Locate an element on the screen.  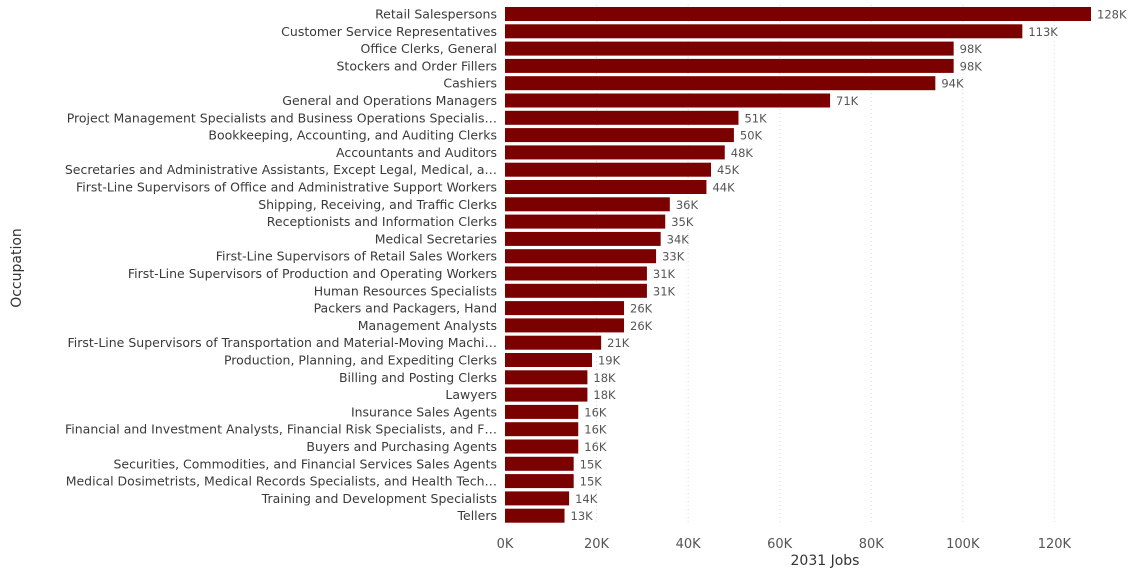
category-label: Buyers and Purchasing Agents is located at coordinates (401, 446).